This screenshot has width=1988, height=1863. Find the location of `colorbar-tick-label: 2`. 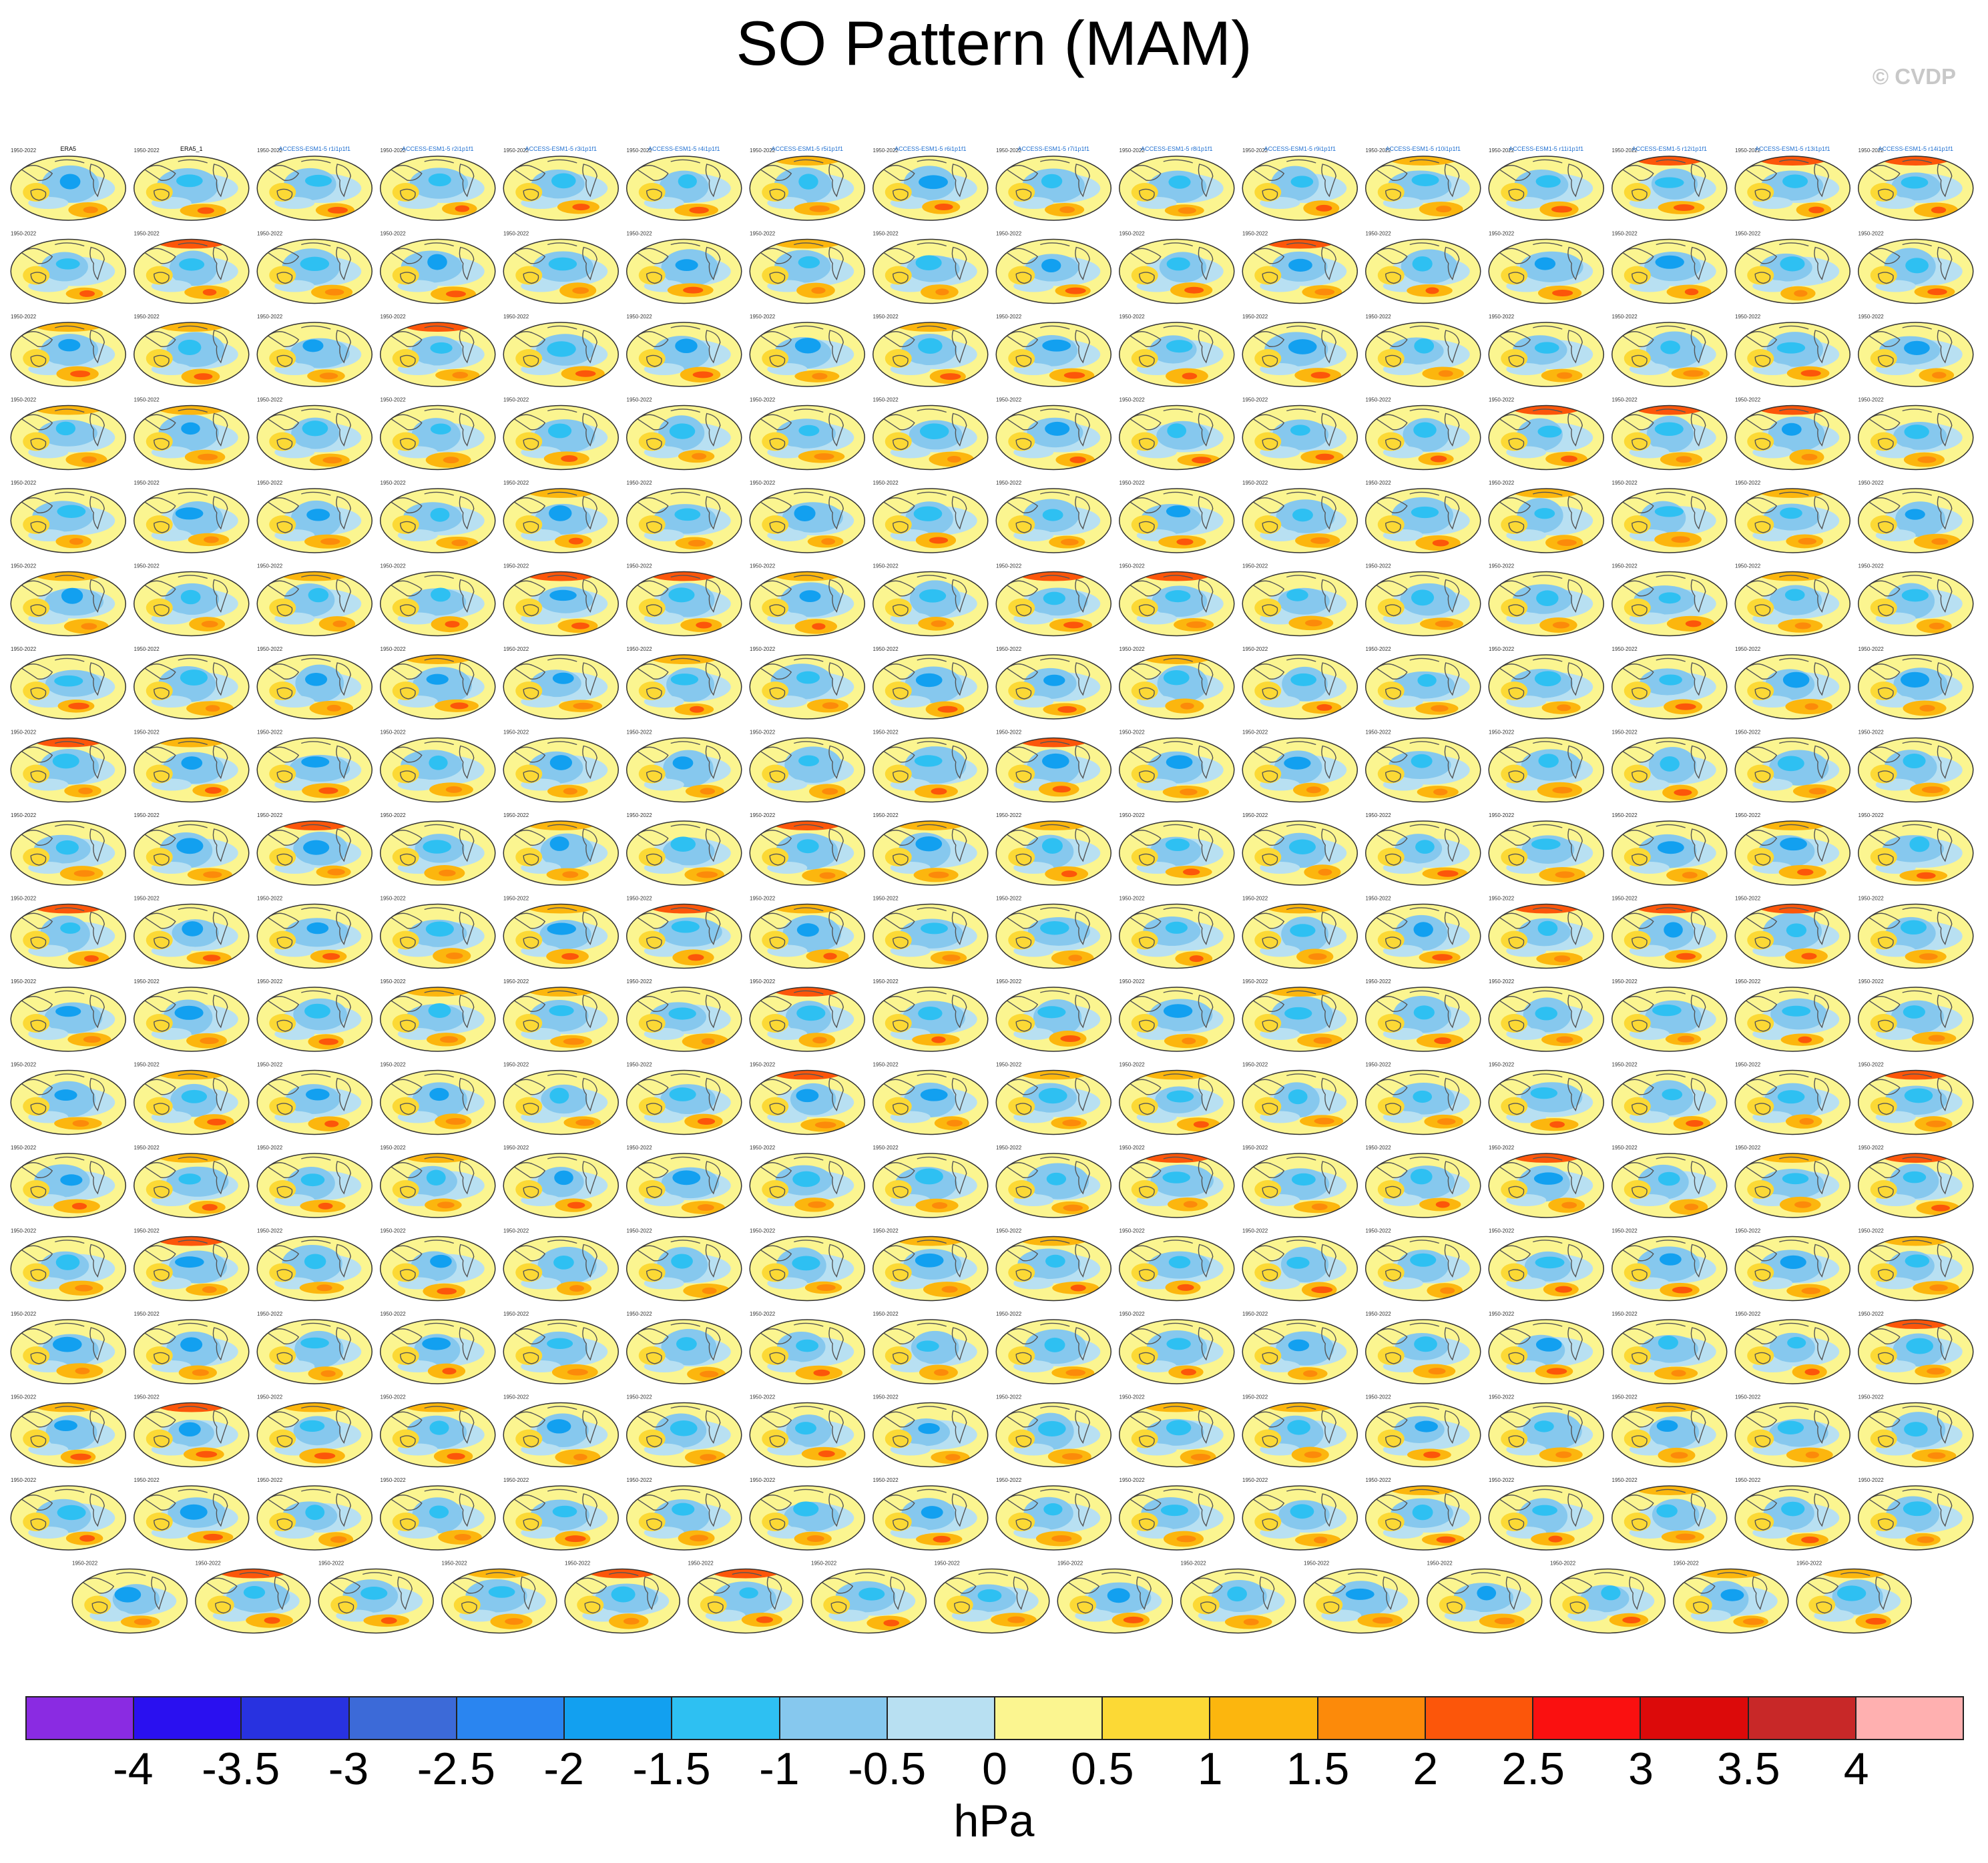

colorbar-tick-label: 2 is located at coordinates (1426, 1769).